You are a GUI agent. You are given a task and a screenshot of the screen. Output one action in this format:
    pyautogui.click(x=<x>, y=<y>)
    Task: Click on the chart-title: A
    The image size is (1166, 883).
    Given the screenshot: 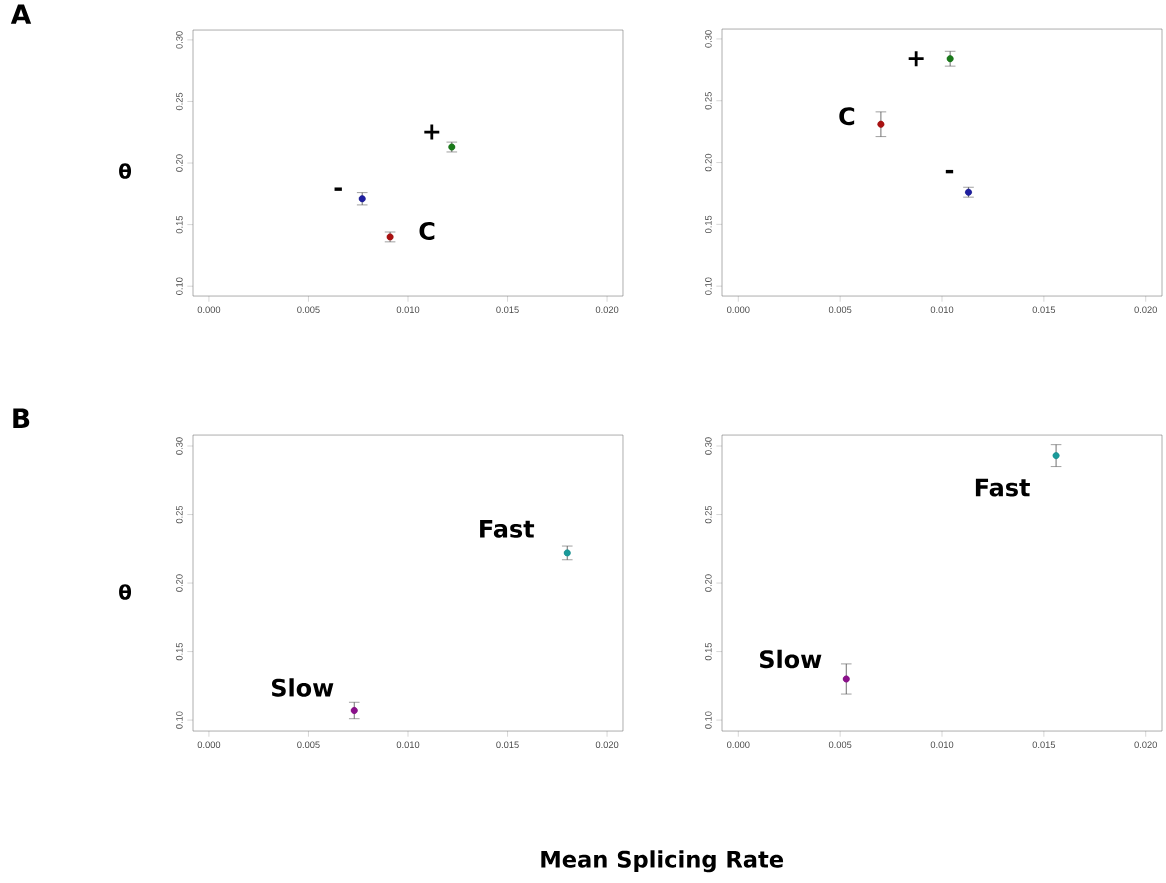 What is the action you would take?
    pyautogui.click(x=21, y=14)
    